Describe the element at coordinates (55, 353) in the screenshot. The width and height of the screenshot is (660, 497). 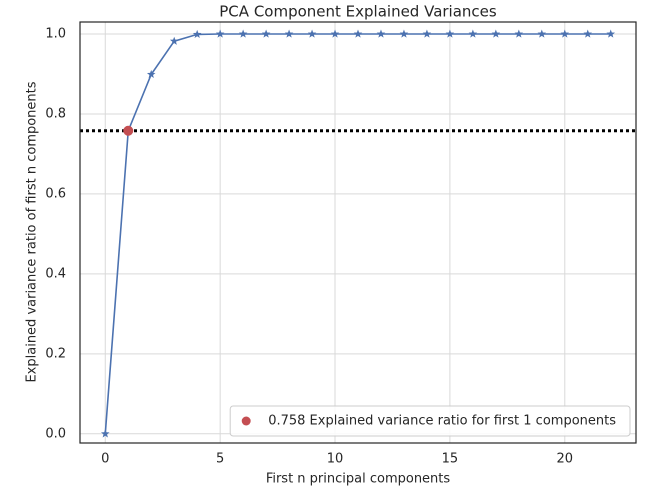
I see `y-tick-label: 0.2` at that location.